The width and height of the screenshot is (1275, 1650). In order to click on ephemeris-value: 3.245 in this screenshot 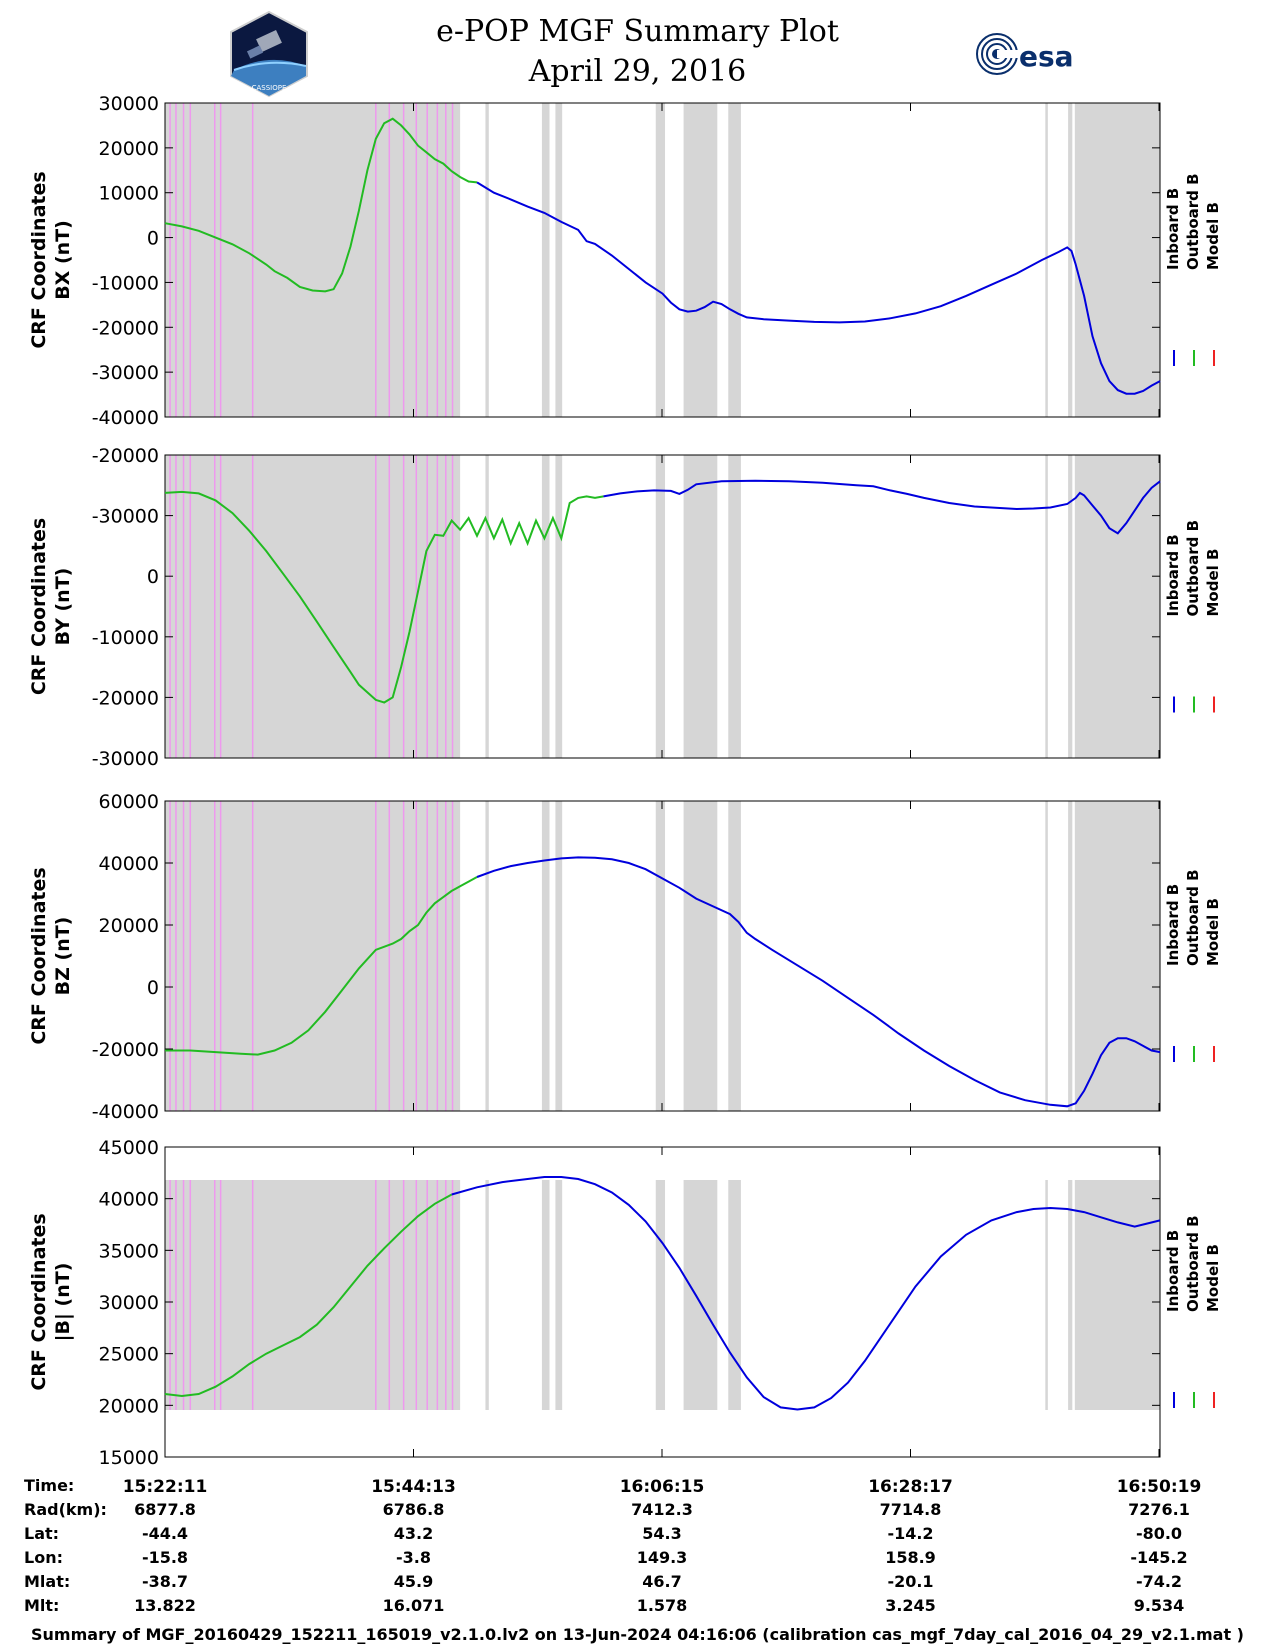, I will do `click(910, 1605)`.